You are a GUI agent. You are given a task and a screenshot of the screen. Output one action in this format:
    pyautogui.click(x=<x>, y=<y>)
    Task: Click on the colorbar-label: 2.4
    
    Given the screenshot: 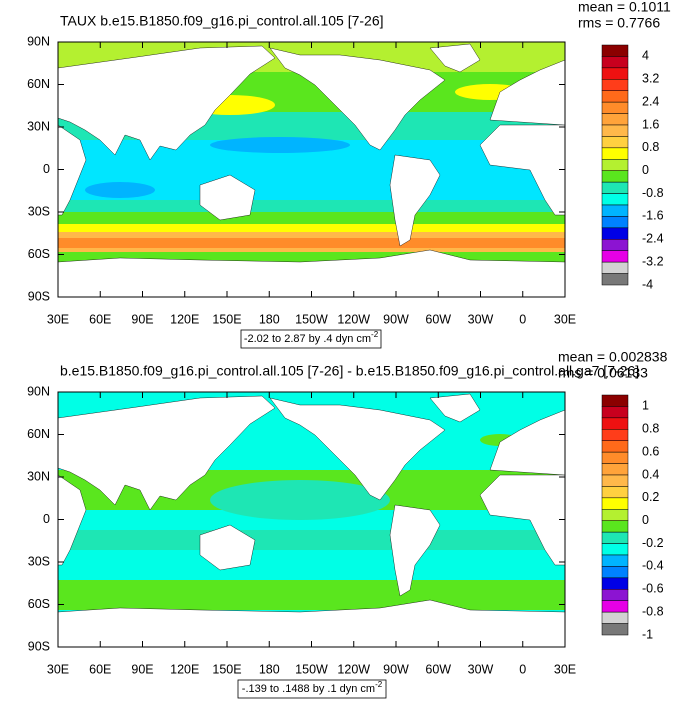 What is the action you would take?
    pyautogui.click(x=650, y=101)
    